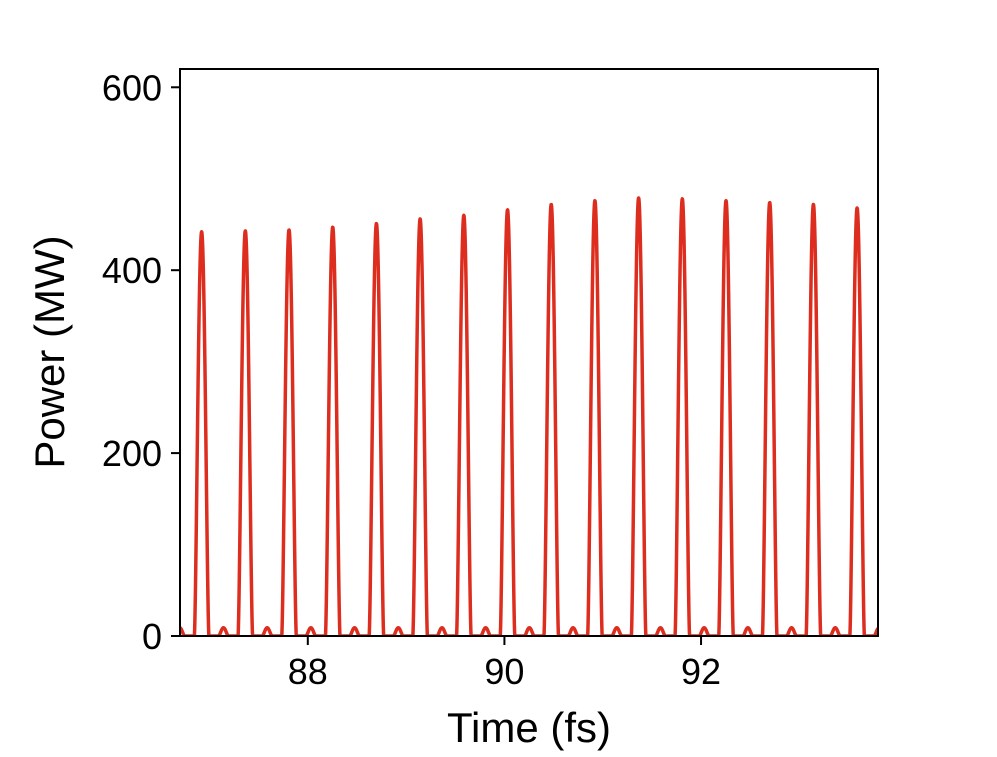 Image resolution: width=997 pixels, height=757 pixels. Describe the element at coordinates (132, 453) in the screenshot. I see `y-tick-label: 200` at that location.